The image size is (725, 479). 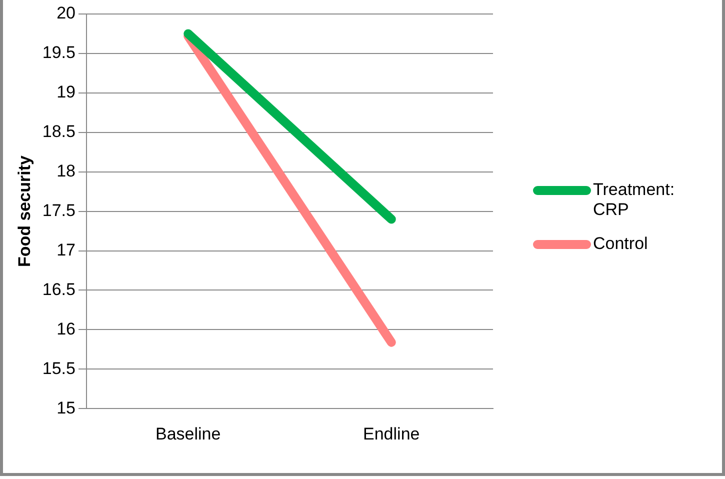 What do you see at coordinates (66, 408) in the screenshot?
I see `y-tick-label: 15` at bounding box center [66, 408].